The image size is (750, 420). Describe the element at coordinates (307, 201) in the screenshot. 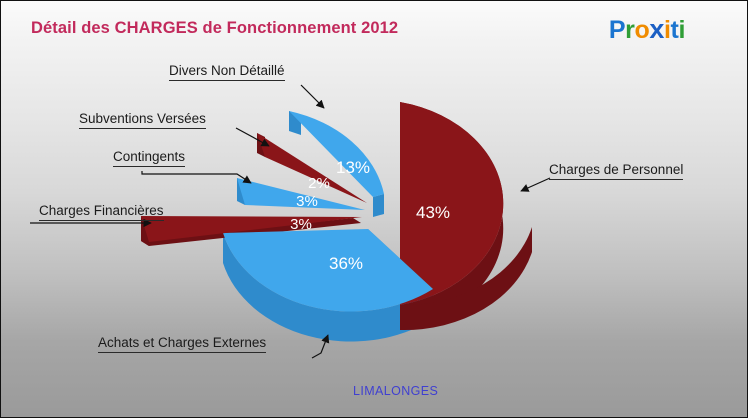

I see `percent-label-contingents: 3%` at that location.